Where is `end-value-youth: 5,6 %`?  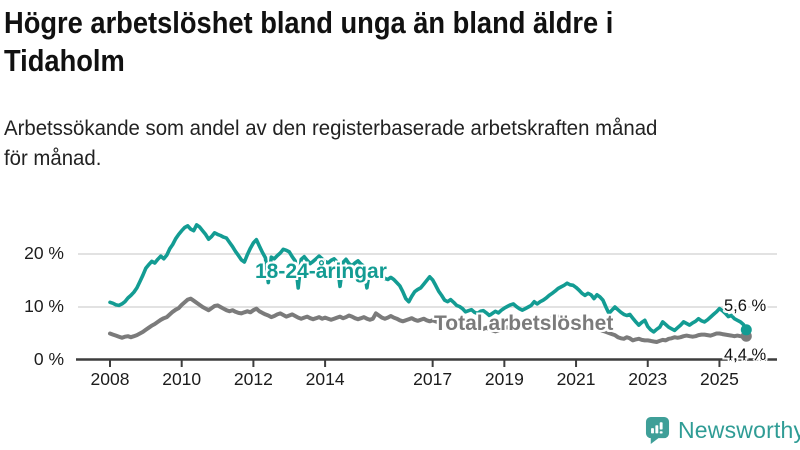
end-value-youth: 5,6 % is located at coordinates (745, 306).